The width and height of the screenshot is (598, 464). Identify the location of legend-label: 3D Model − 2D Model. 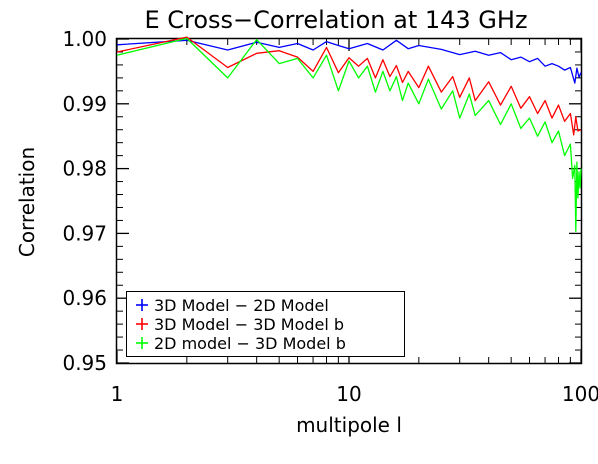
(241, 305).